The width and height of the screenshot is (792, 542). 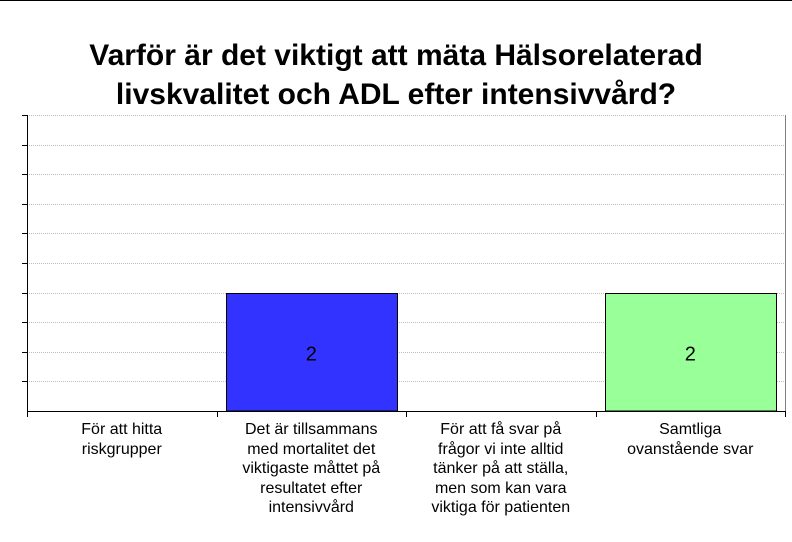 I want to click on x-tick-label-line: För att hitta, so click(x=122, y=429).